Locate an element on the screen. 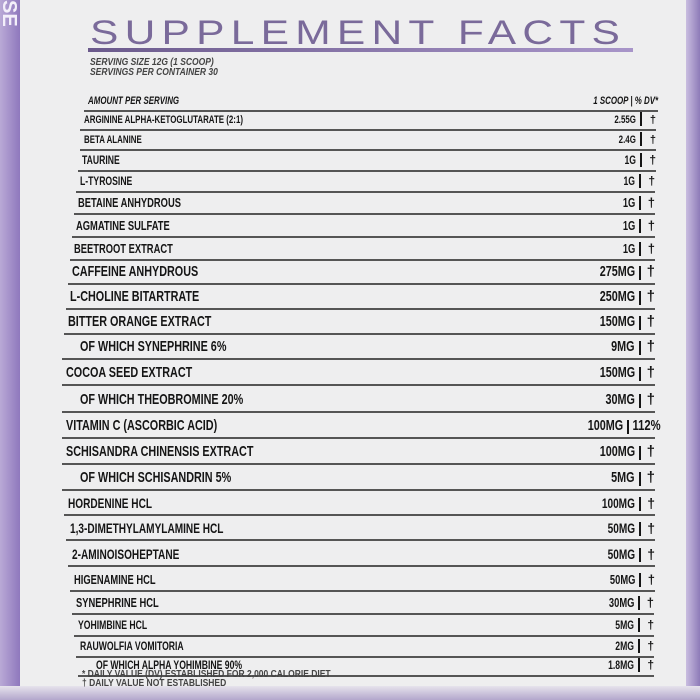  ingredient-row: 2-AMINOISOHEPTANE 50MG † is located at coordinates (363, 554).